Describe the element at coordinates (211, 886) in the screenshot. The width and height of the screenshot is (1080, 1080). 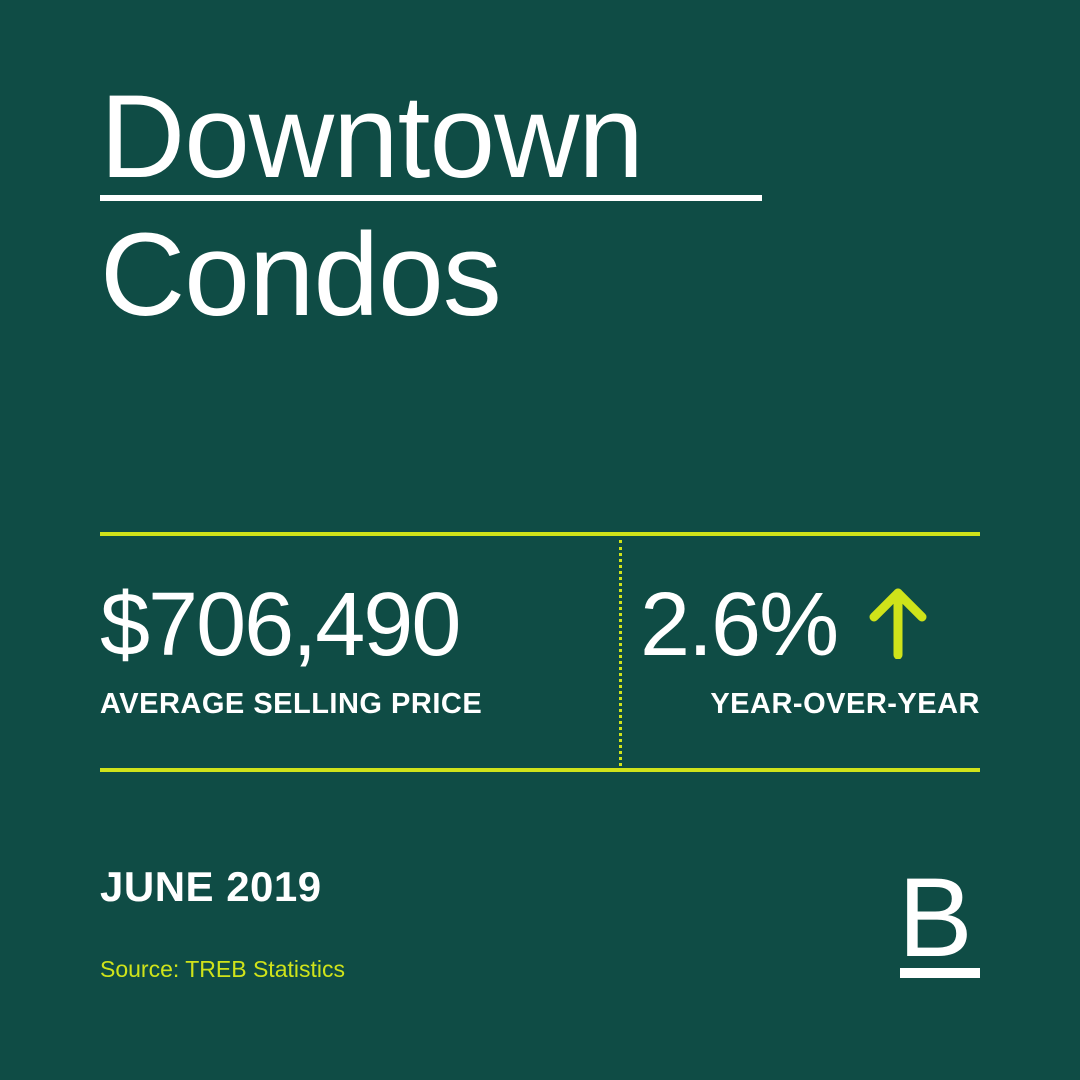
I see `report-date: JUNE 2019` at that location.